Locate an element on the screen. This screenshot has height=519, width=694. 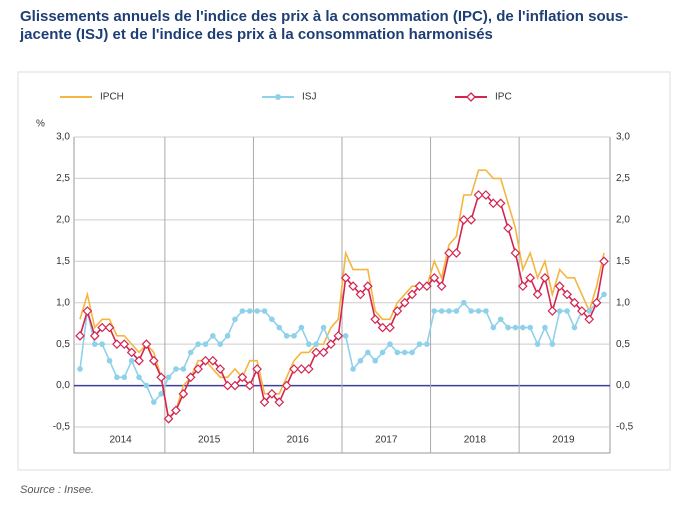
y2-tick-label: 0,0 is located at coordinates (623, 385).